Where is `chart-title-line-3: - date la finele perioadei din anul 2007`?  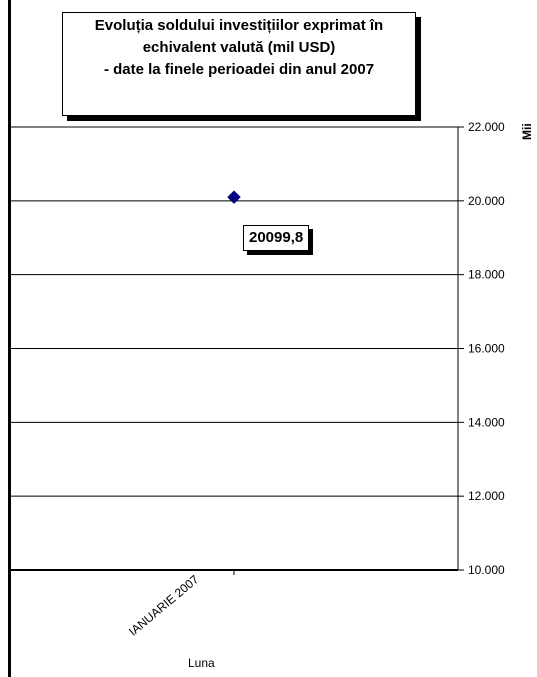
chart-title-line-3: - date la finele perioadei din anul 2007 is located at coordinates (239, 69).